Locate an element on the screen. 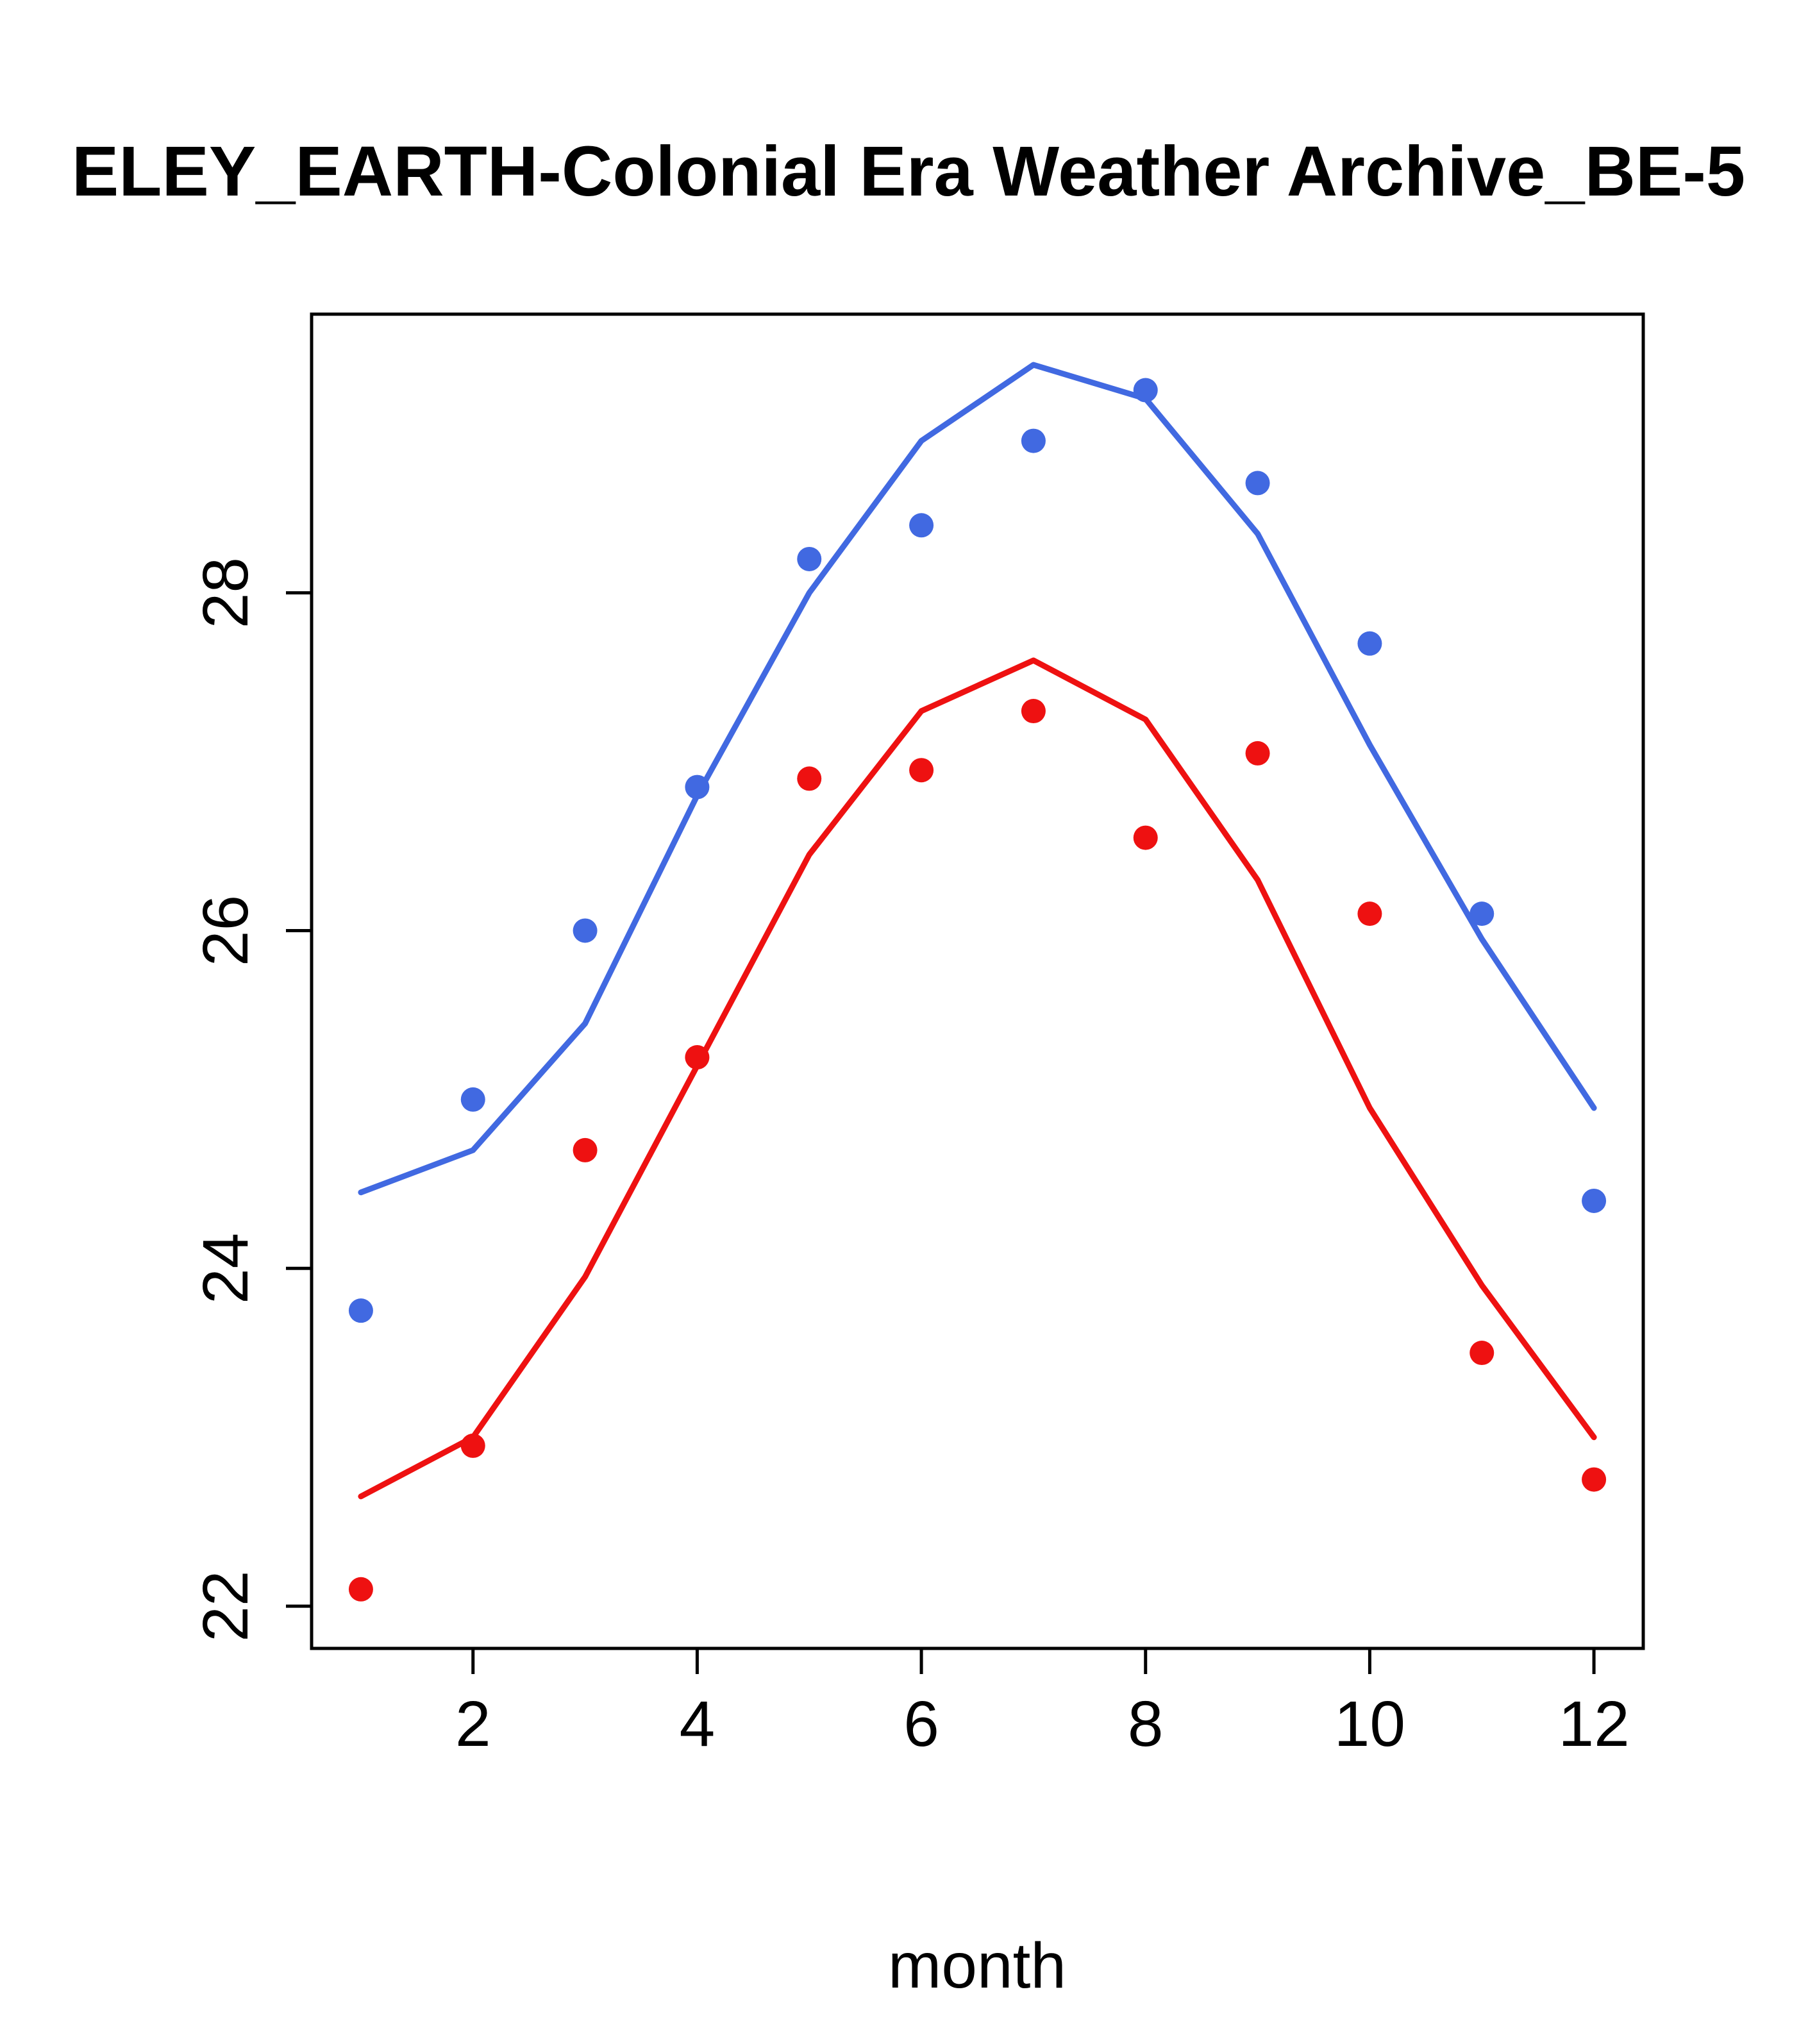  x-tick-label: 12 is located at coordinates (1593, 1724).